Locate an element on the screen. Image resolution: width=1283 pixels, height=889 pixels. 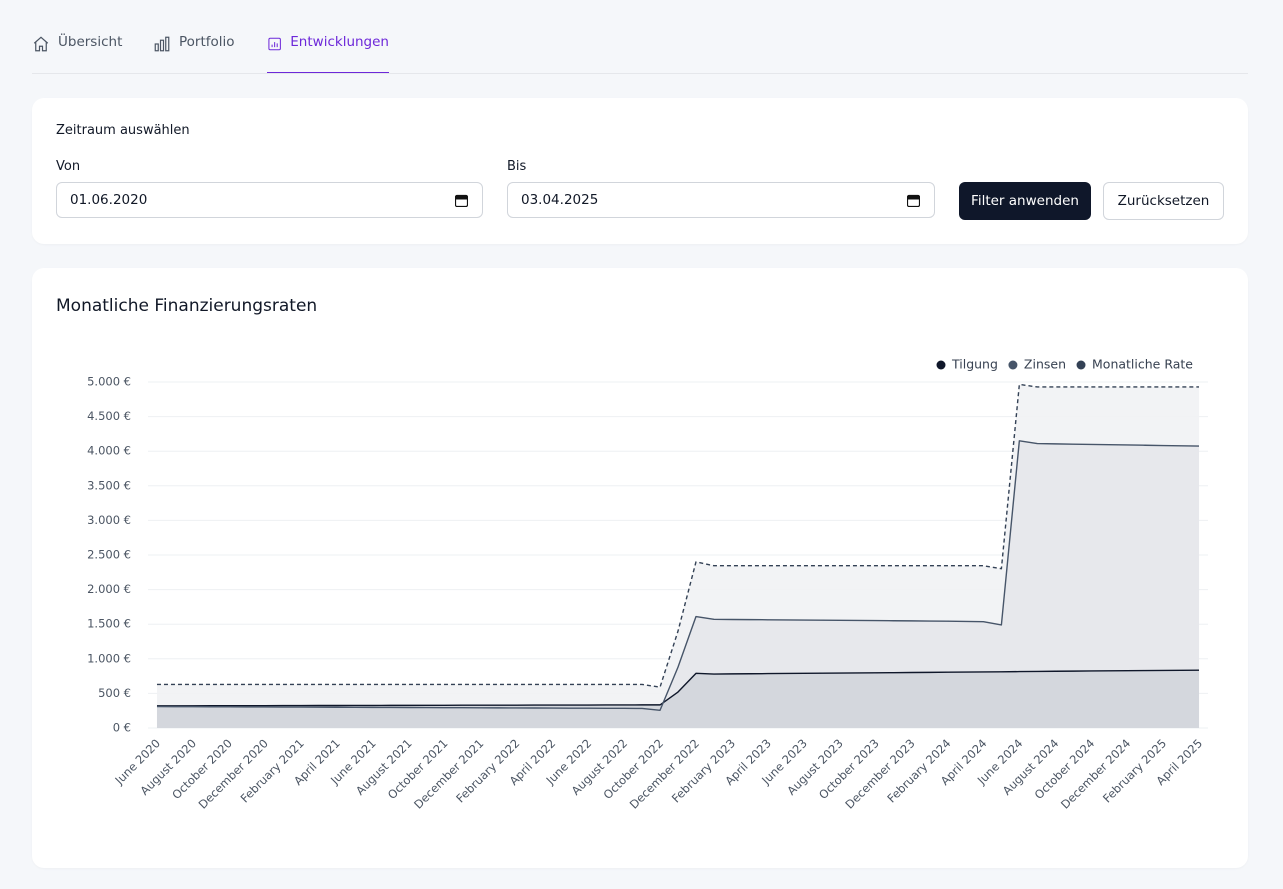
to-value: 03.04.2025 is located at coordinates (560, 200).